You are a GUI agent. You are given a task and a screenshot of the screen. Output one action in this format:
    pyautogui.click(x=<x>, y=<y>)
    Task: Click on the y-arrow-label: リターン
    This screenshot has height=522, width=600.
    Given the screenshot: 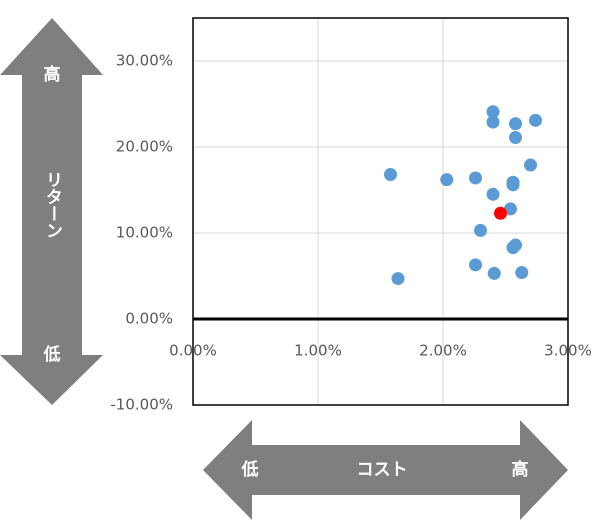 What is the action you would take?
    pyautogui.click(x=52, y=205)
    